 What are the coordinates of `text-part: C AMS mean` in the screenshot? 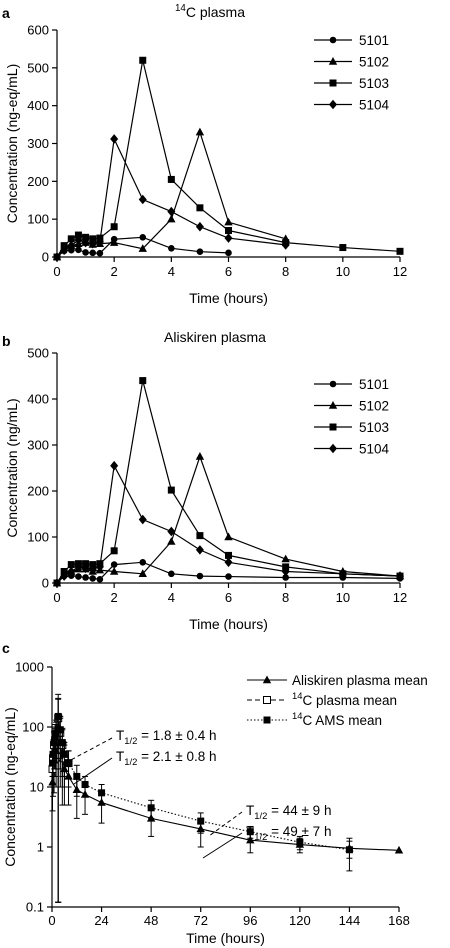 It's located at (343, 720).